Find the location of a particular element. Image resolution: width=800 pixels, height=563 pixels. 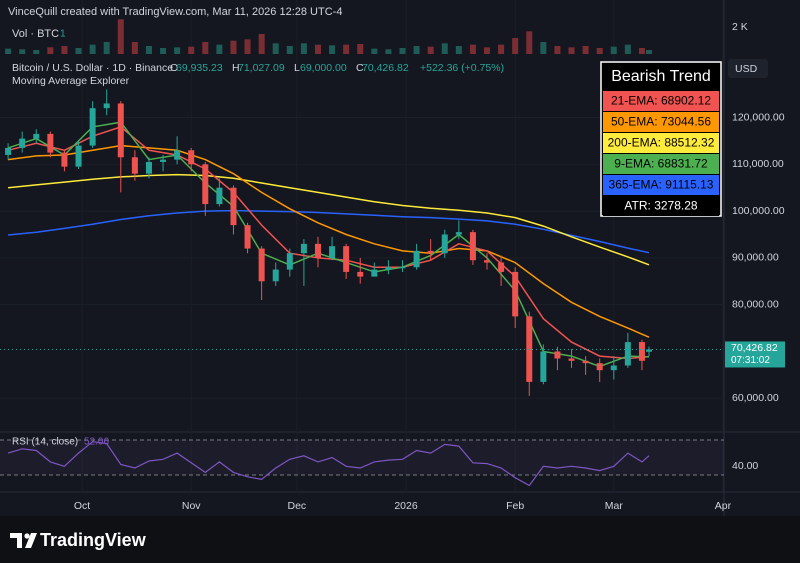

y-tick-label: 90,000.00 is located at coordinates (755, 258).